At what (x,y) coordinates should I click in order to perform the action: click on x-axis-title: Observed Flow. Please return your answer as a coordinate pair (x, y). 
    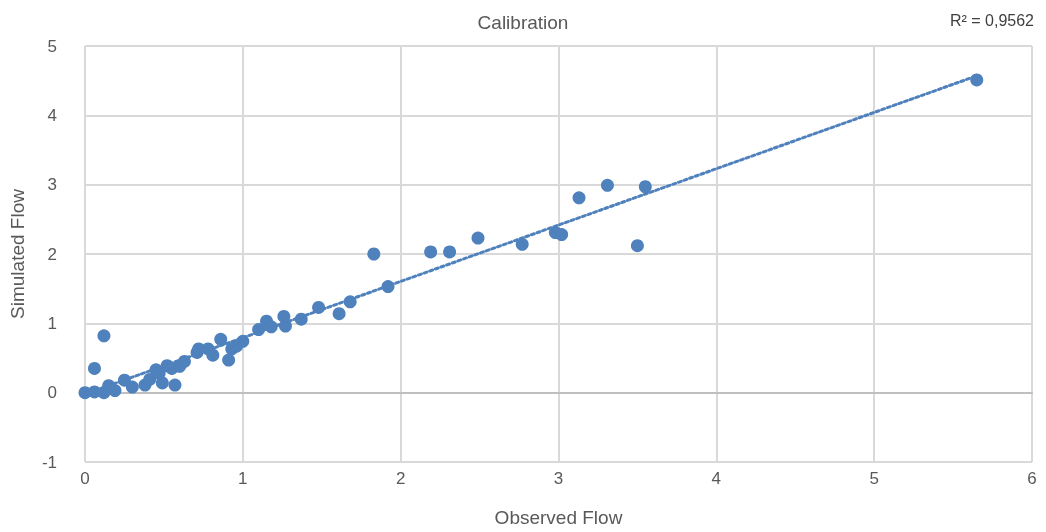
    Looking at the image, I should click on (558, 517).